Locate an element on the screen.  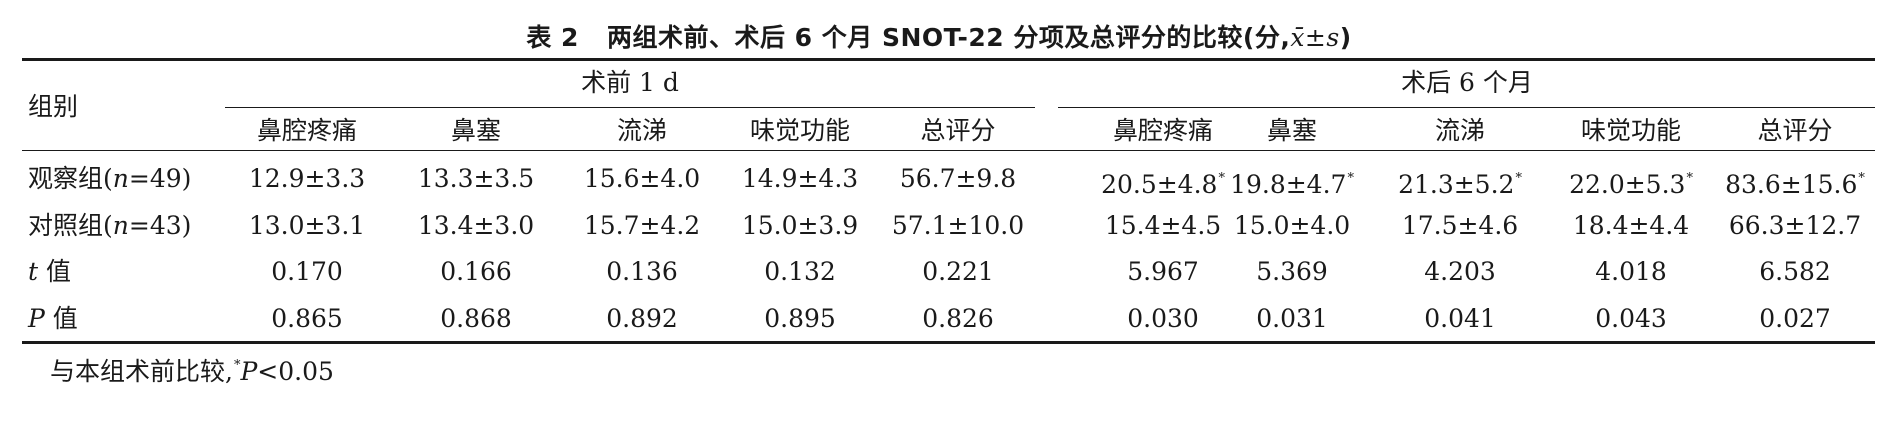
table-cell: 0.892 is located at coordinates (642, 319).